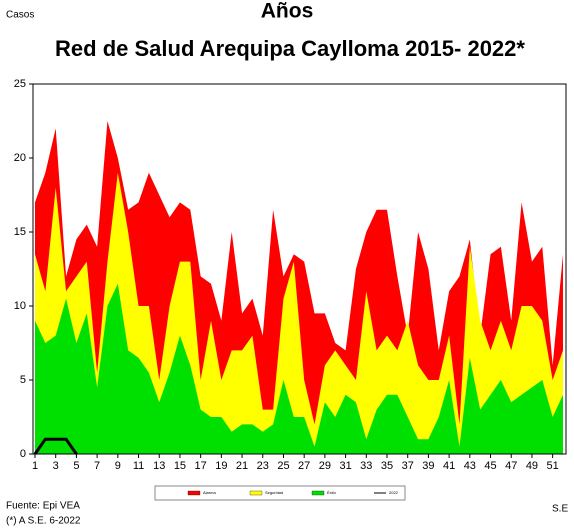 This screenshot has width=574, height=531. What do you see at coordinates (221, 466) in the screenshot?
I see `x-tick-label: 19` at bounding box center [221, 466].